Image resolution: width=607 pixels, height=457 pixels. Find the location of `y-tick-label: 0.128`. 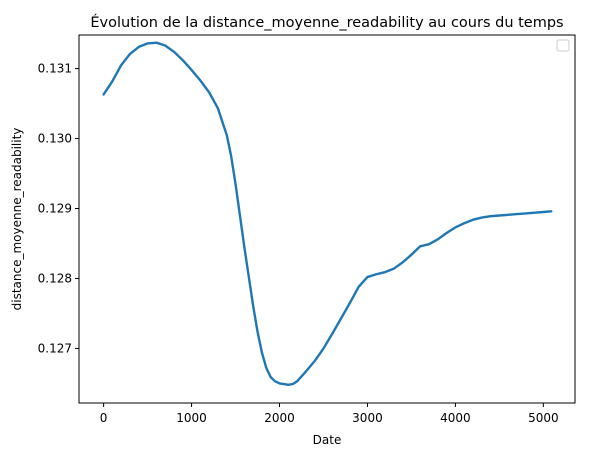

y-tick-label: 0.128 is located at coordinates (55, 278).